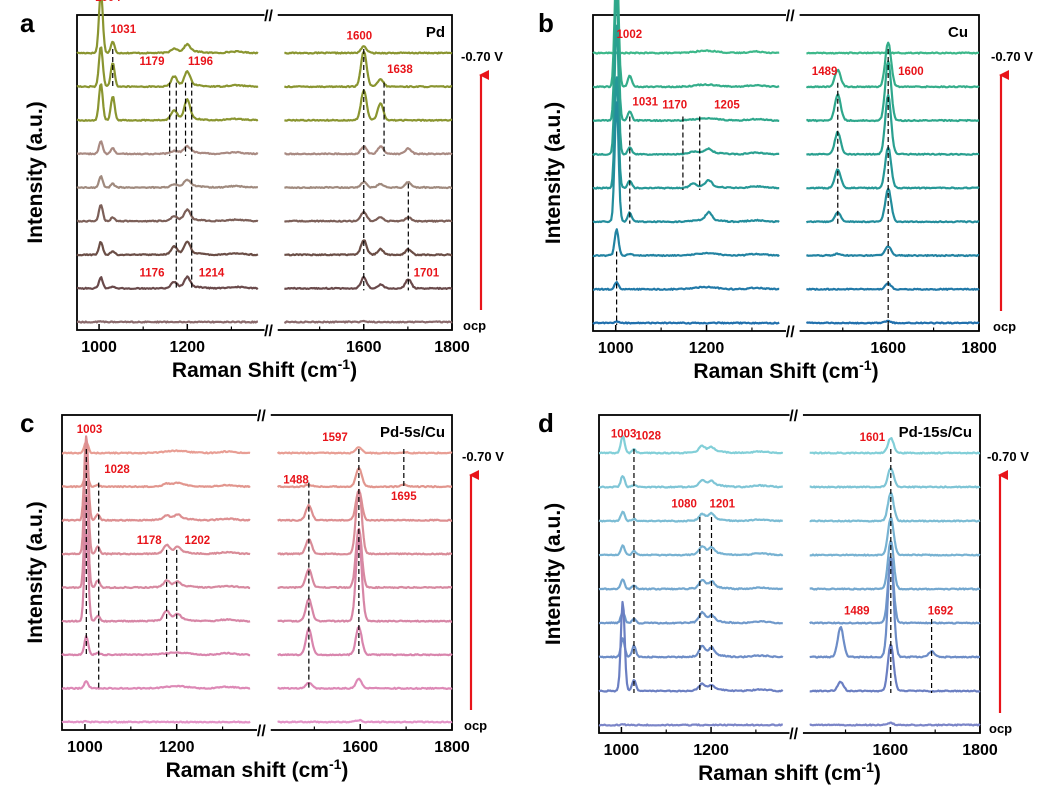 The image size is (1050, 811). Describe the element at coordinates (360, 37) in the screenshot. I see `peak-label-a-4: 1600` at that location.